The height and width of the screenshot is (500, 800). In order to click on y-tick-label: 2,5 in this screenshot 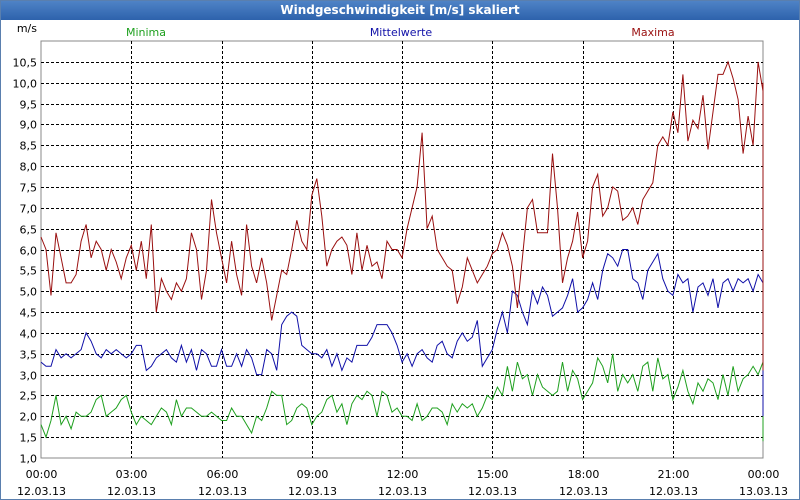, I will do `click(29, 396)`.